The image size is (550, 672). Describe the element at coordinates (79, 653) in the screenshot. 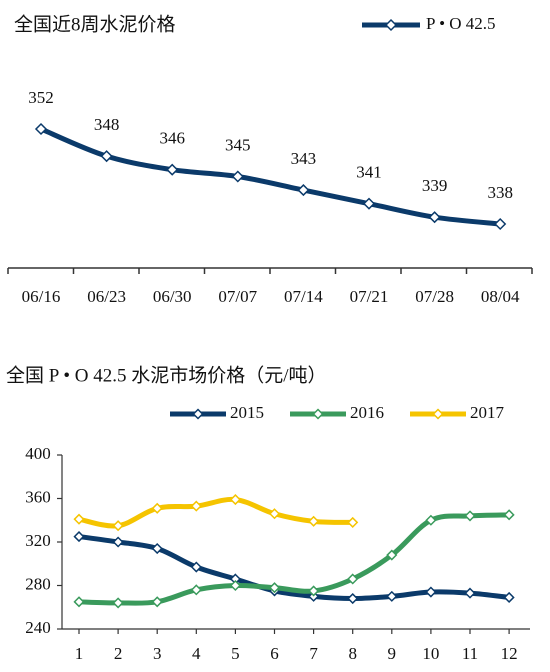

I see `x-tick-label: 1` at that location.